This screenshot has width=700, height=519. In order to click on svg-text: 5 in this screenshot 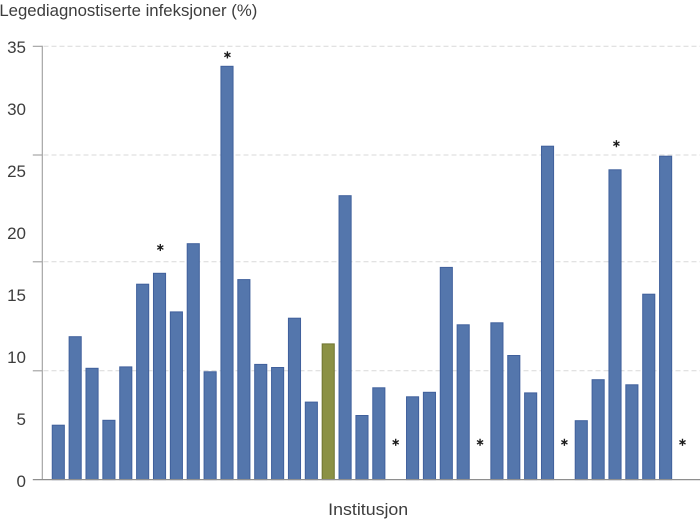, I will do `click(21, 419)`.